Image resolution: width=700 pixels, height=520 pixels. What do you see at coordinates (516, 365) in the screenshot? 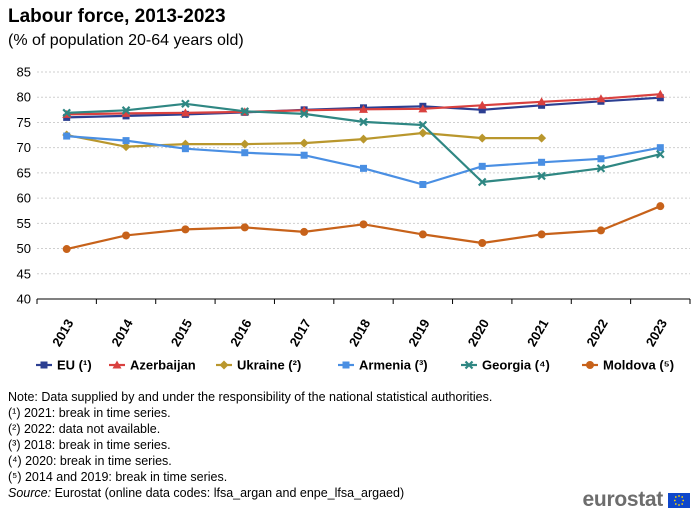
I see `legend-label-georgia: Georgia (⁴)` at bounding box center [516, 365].